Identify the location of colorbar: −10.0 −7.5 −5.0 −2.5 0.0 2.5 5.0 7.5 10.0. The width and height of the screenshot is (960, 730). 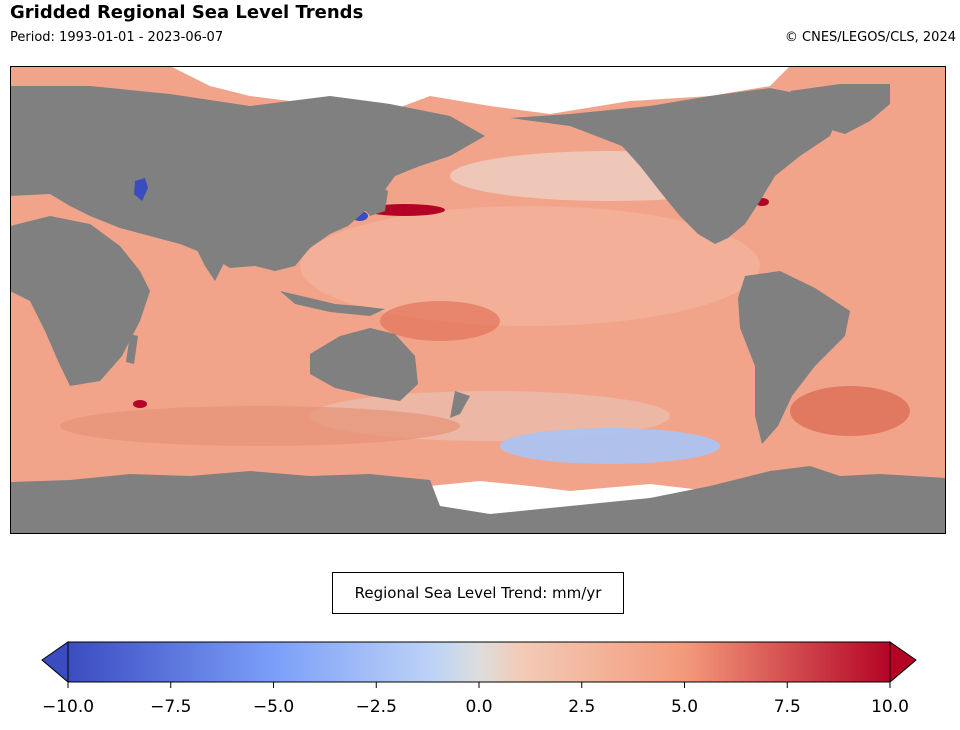
(479, 679).